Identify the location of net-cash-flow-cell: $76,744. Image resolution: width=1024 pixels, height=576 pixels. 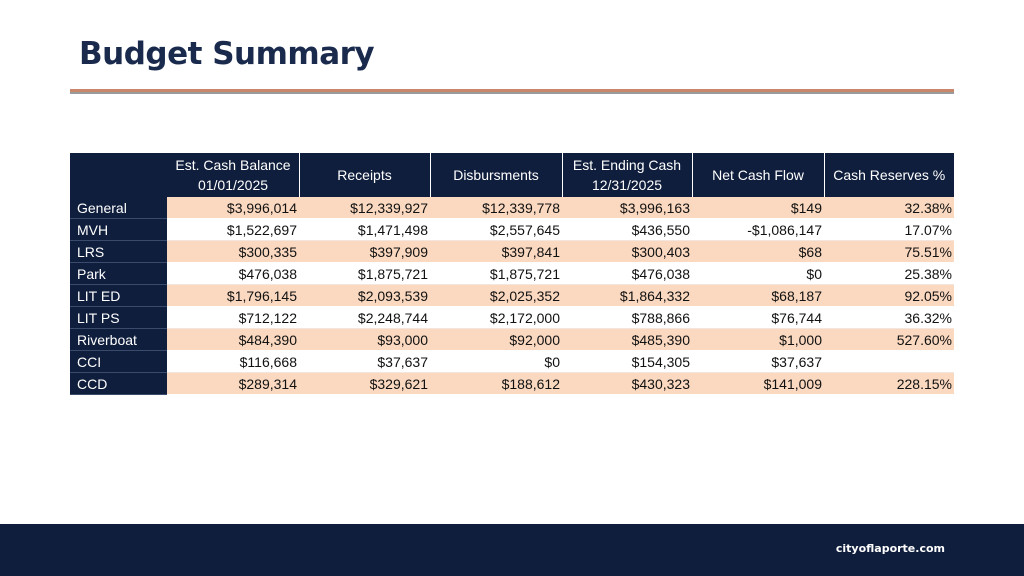
(758, 317).